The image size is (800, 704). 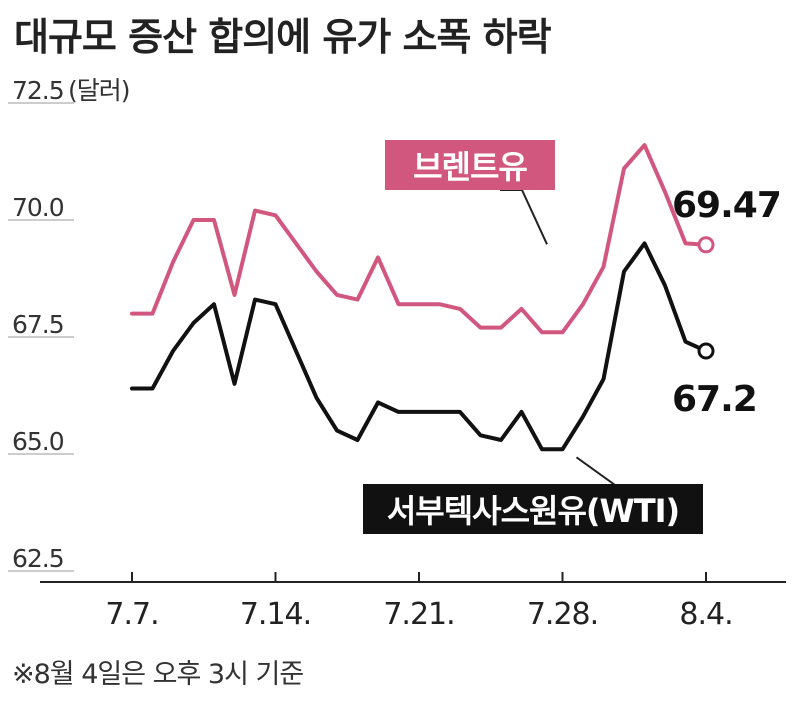 What do you see at coordinates (38, 324) in the screenshot?
I see `y-tick-label: 67.5` at bounding box center [38, 324].